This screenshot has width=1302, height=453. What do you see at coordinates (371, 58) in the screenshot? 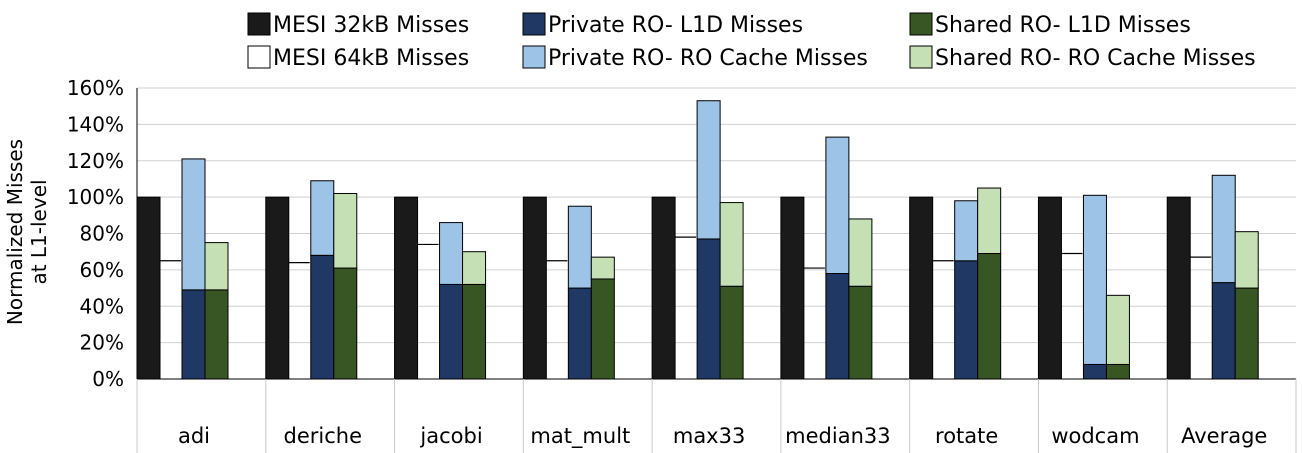
I see `legend-label: MESI 64kB Misses` at bounding box center [371, 58].